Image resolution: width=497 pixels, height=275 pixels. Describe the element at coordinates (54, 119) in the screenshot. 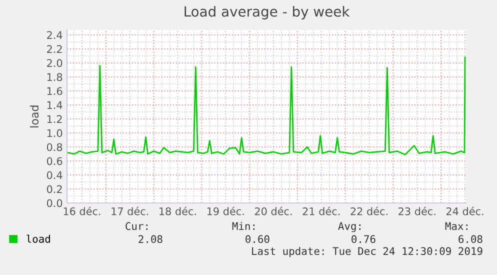

I see `y-tick-label: 1.2` at that location.